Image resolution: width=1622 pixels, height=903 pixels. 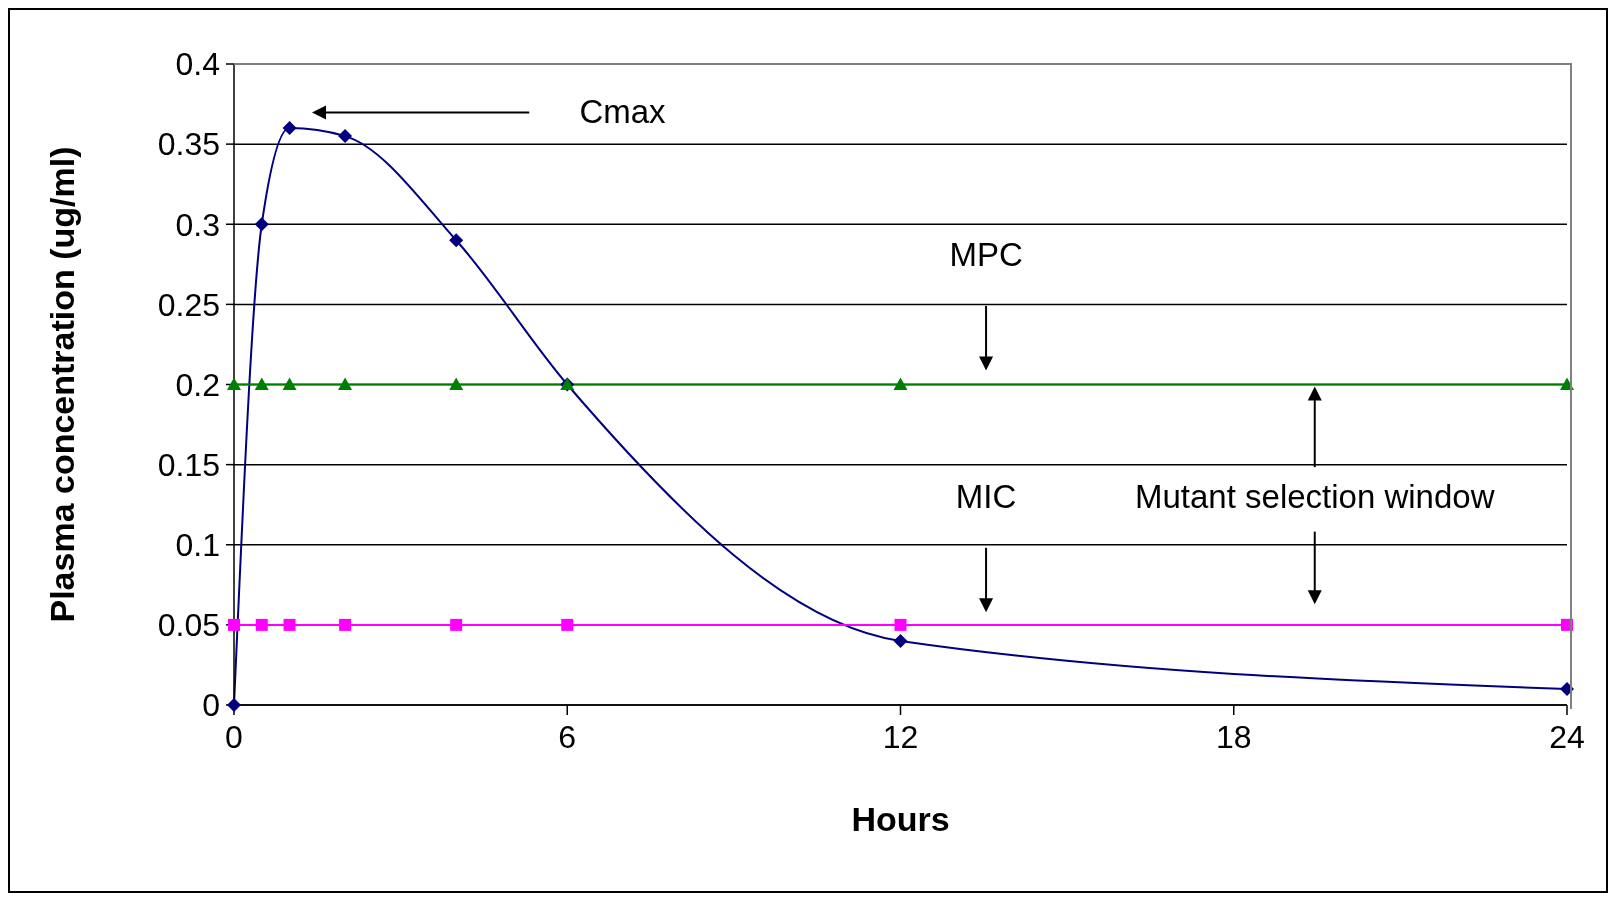 What do you see at coordinates (1233, 736) in the screenshot?
I see `x-tick-label: 18` at bounding box center [1233, 736].